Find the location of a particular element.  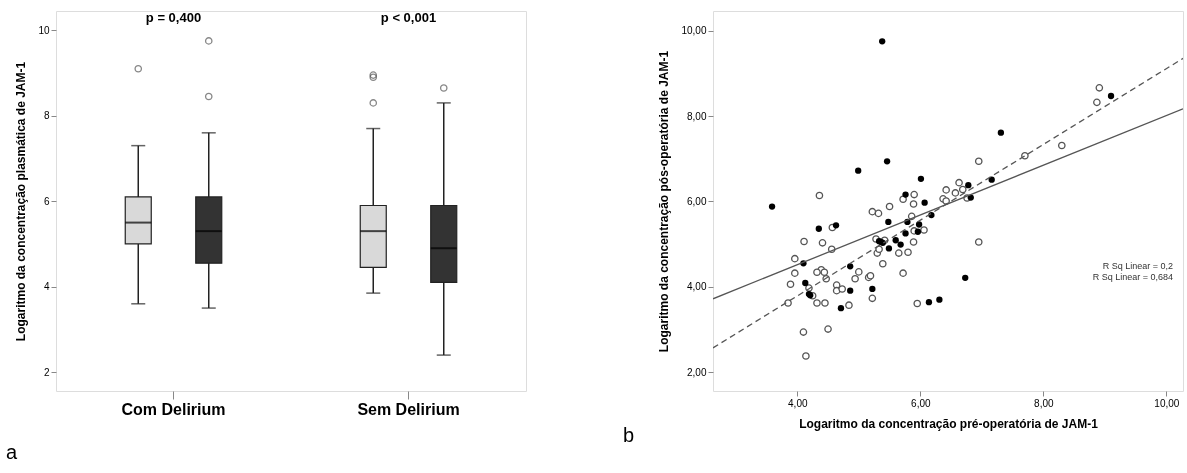

annotation: p < 0,001 is located at coordinates (408, 17).